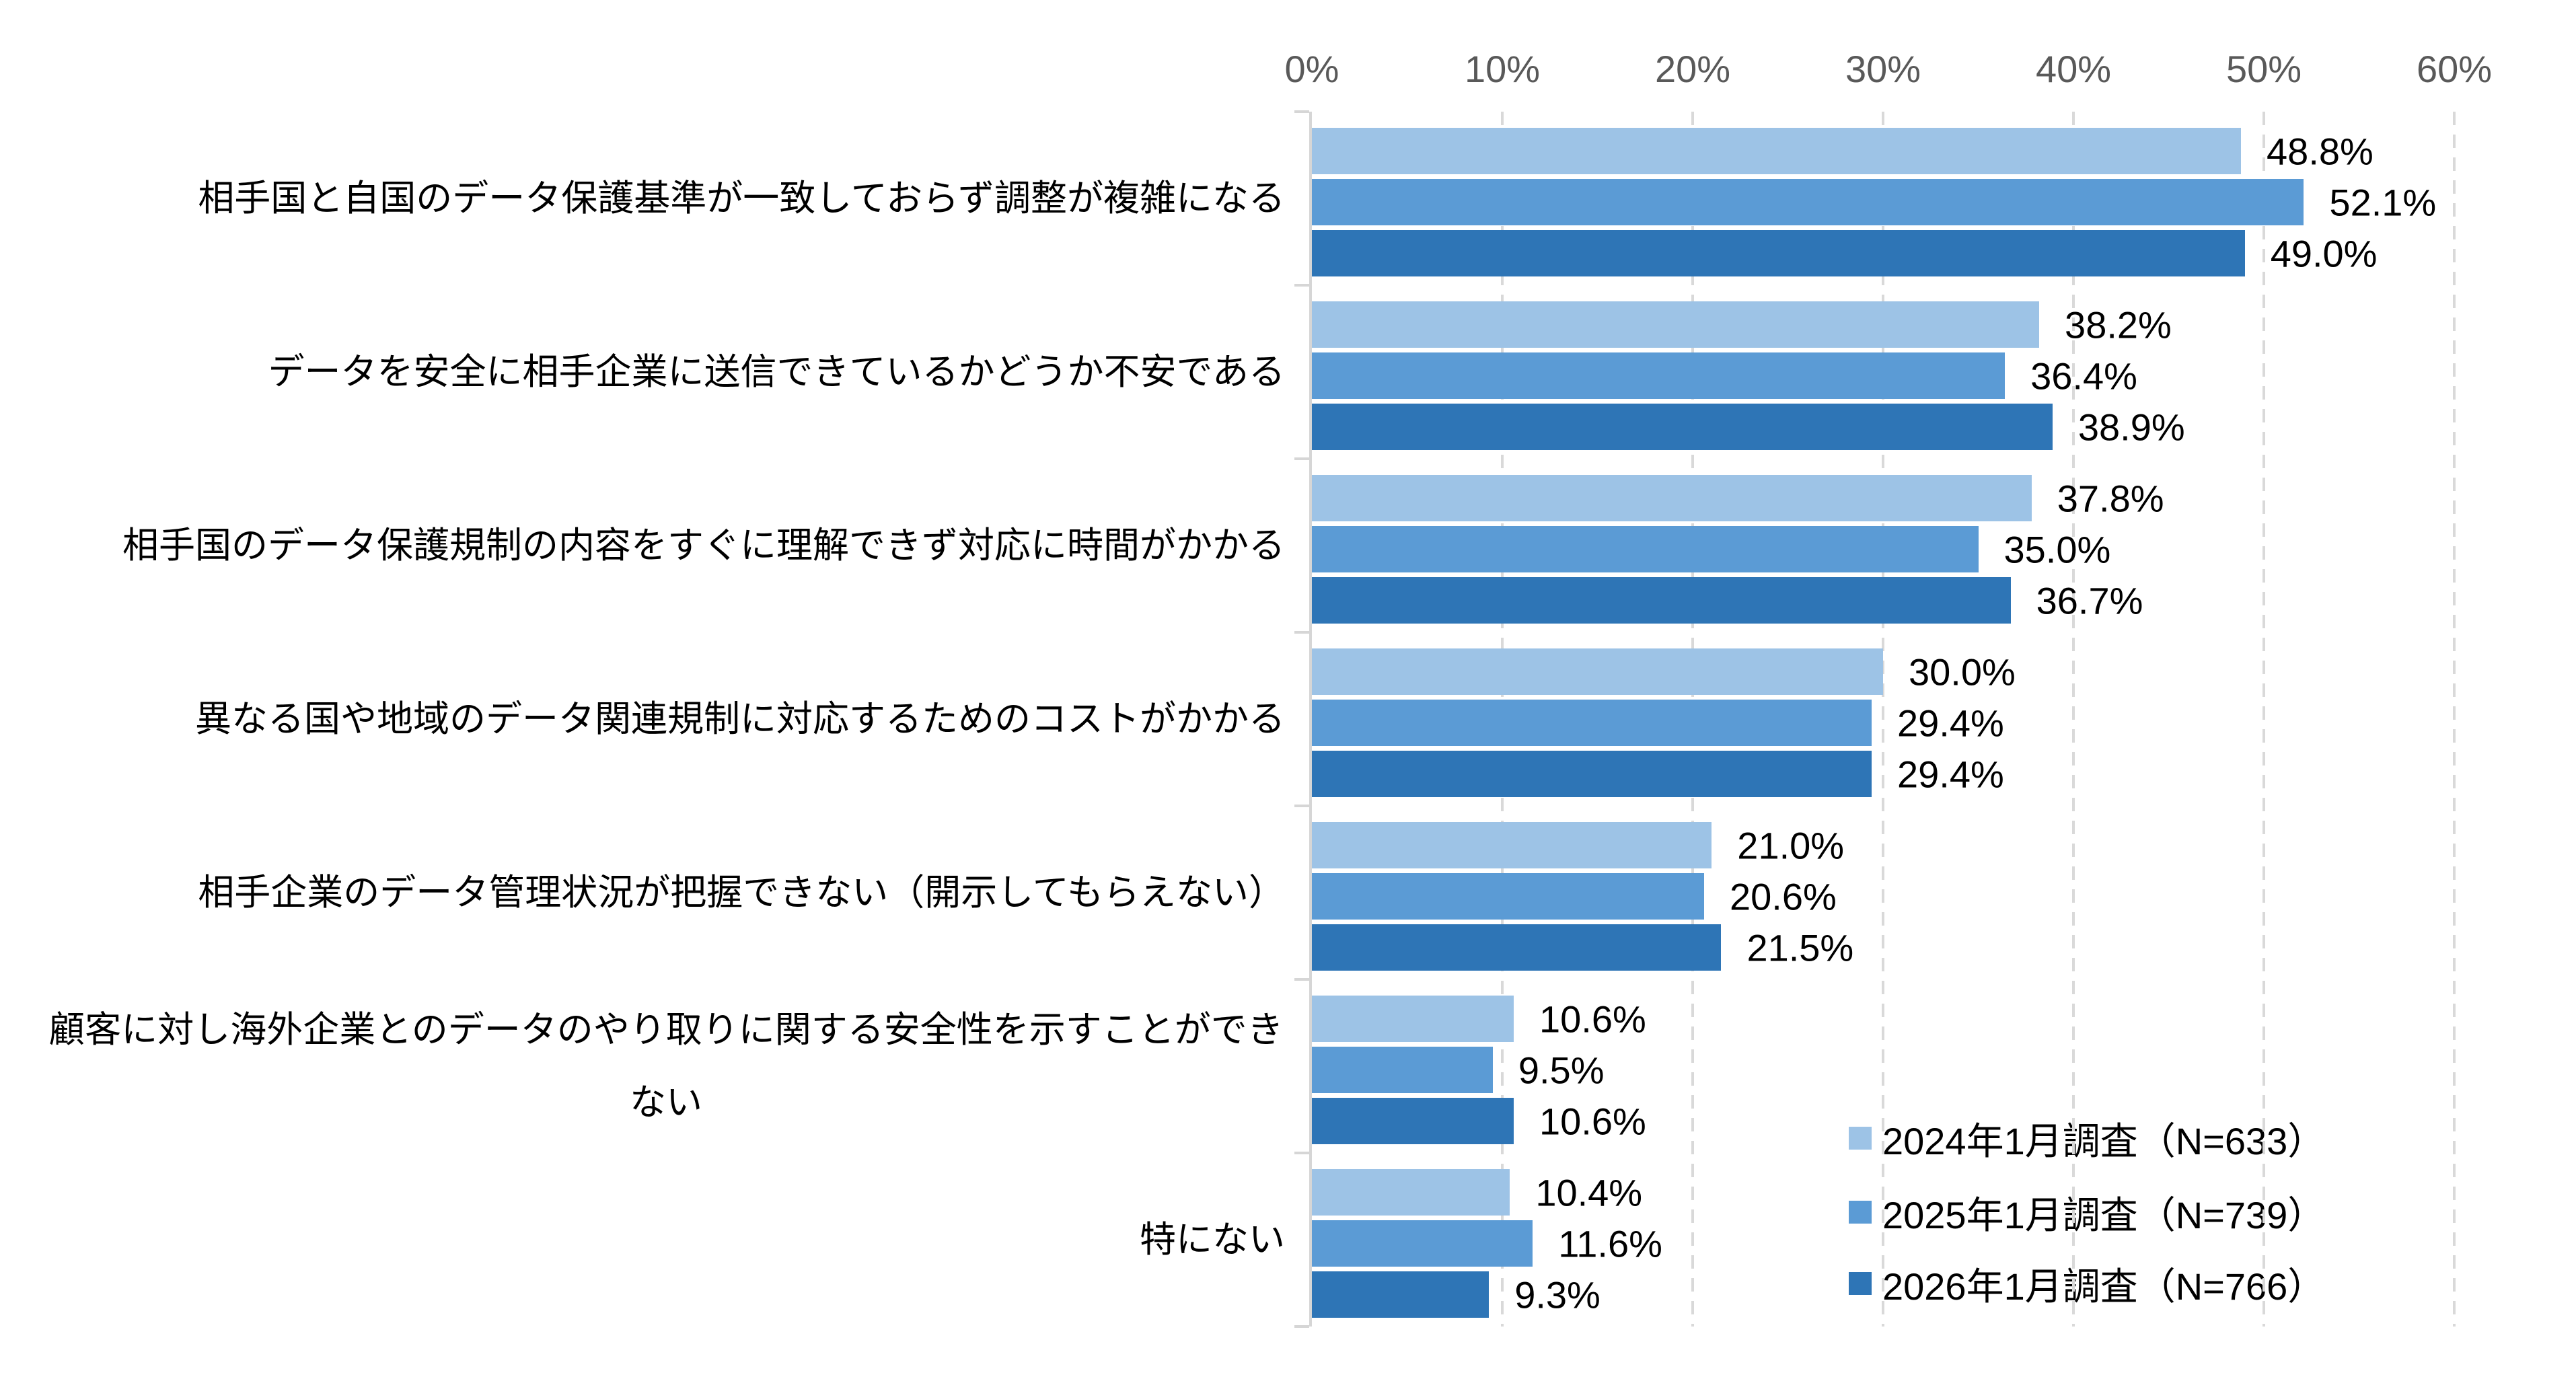 This screenshot has height=1381, width=2576. What do you see at coordinates (1783, 897) in the screenshot?
I see `bar-value-label: 20.6%` at bounding box center [1783, 897].